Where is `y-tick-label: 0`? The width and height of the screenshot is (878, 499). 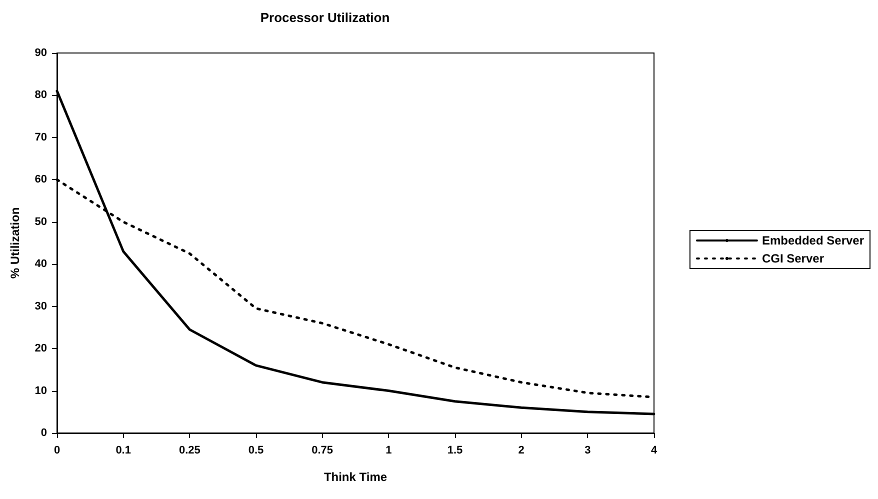
y-tick-label: 0 is located at coordinates (43, 433).